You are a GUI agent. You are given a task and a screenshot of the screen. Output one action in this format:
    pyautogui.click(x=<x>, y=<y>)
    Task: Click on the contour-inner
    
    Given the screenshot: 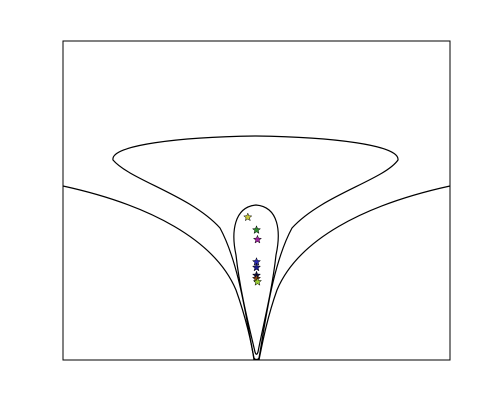 What is the action you would take?
    pyautogui.click(x=256, y=279)
    